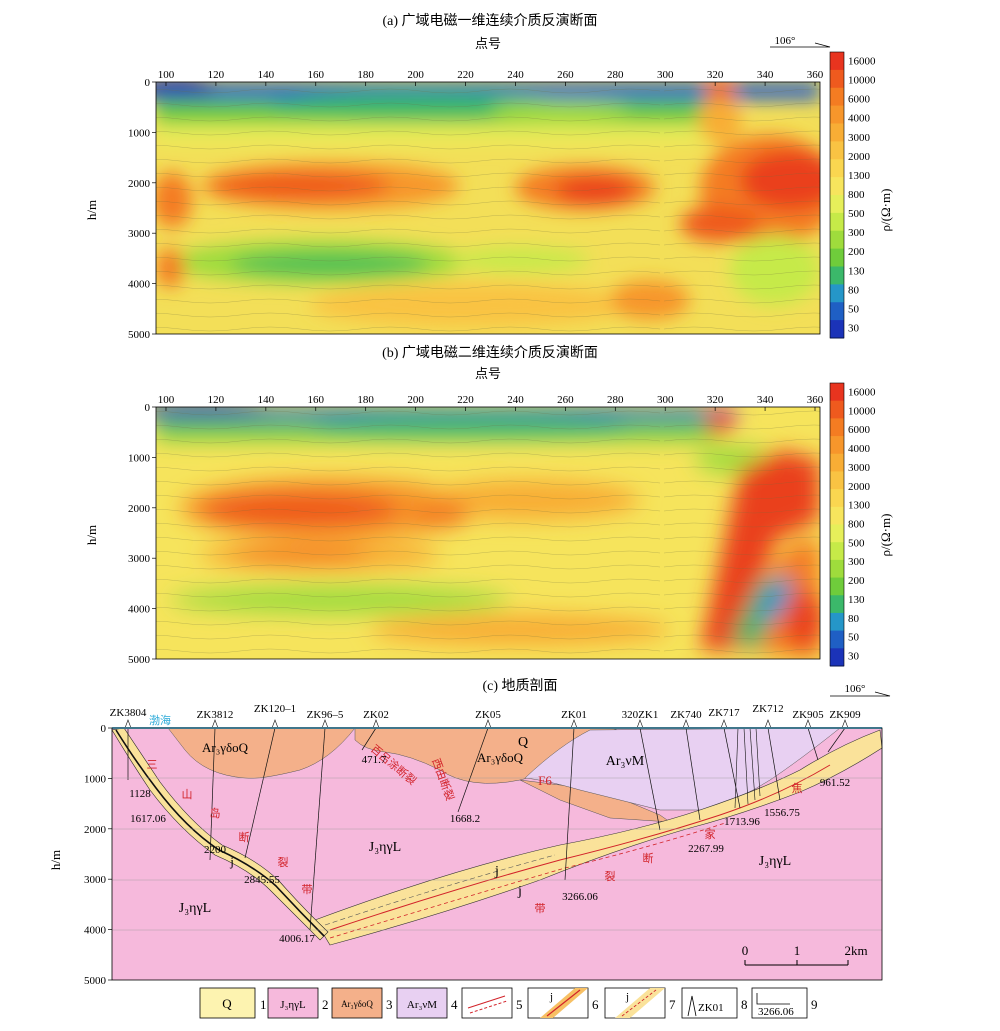 The height and width of the screenshot is (1031, 1000). Describe the element at coordinates (860, 694) in the screenshot. I see `panel-c-orientation-arrow-icon` at that location.